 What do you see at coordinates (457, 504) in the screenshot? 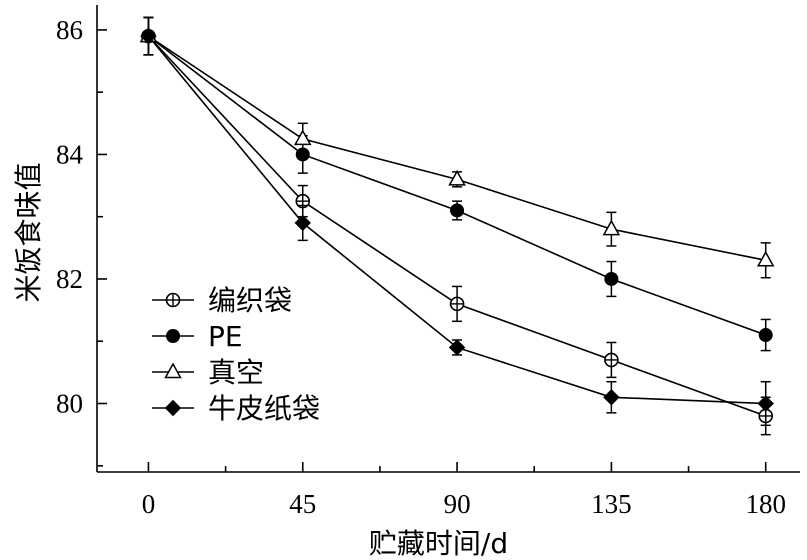
I see `x-tick-label: 90` at bounding box center [457, 504].